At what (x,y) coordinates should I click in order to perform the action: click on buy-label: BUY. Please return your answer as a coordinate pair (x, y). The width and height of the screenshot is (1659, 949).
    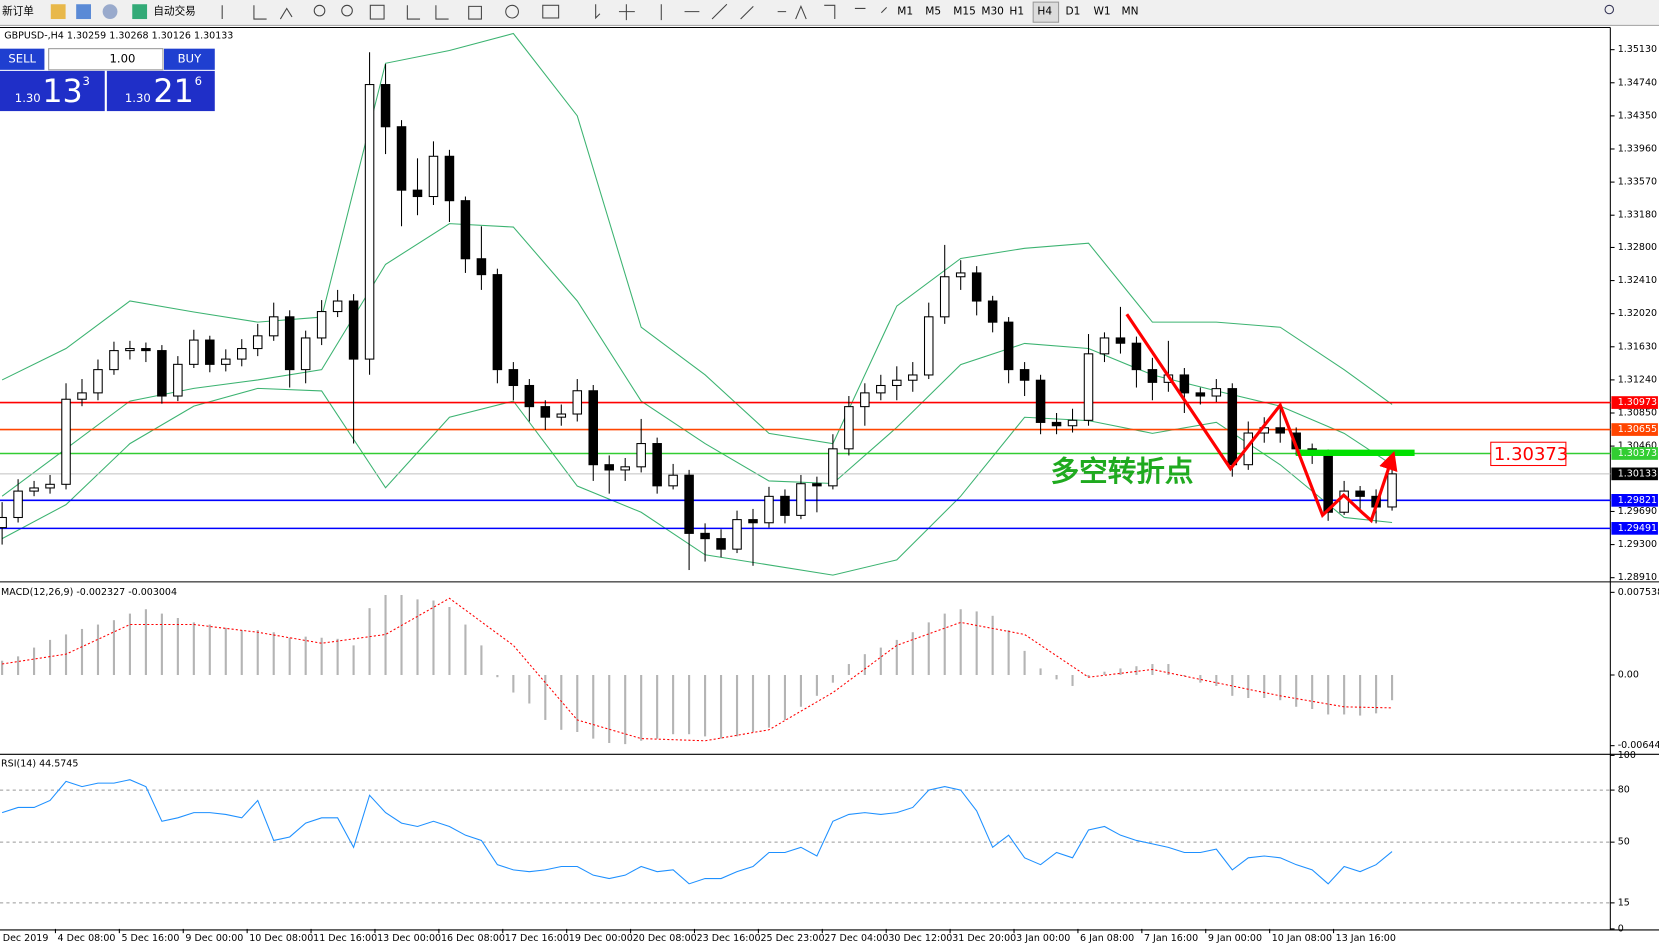
    Looking at the image, I should click on (190, 59).